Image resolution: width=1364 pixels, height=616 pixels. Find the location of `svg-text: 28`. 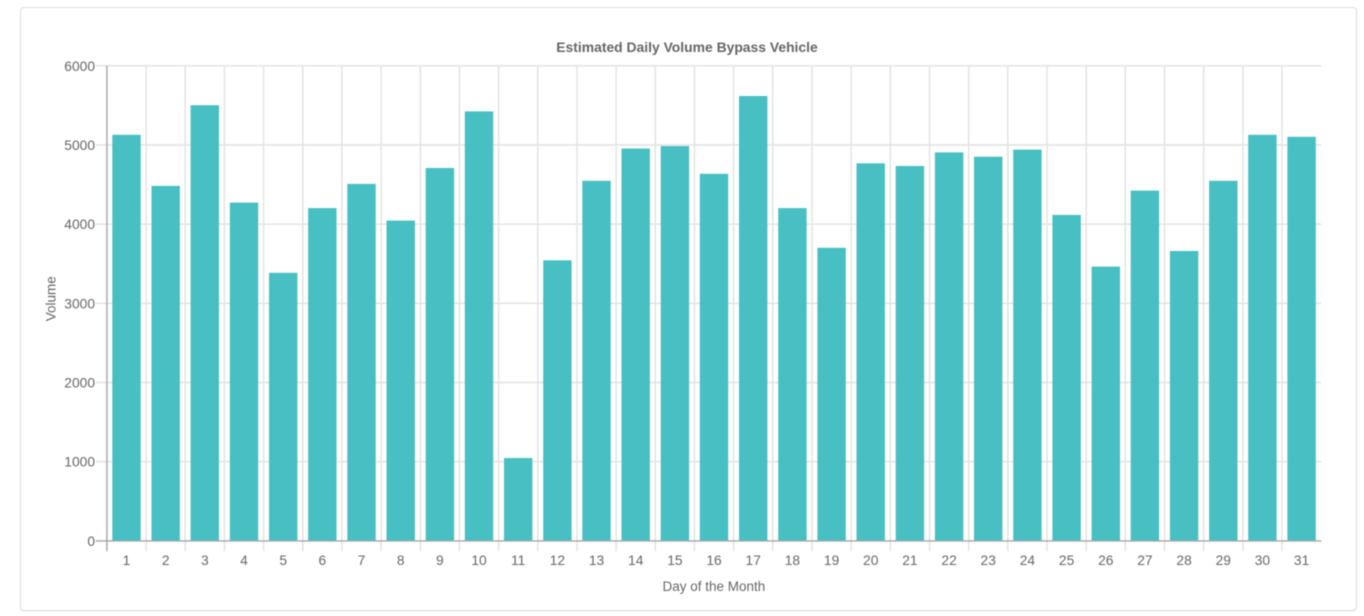

svg-text: 28 is located at coordinates (1184, 560).